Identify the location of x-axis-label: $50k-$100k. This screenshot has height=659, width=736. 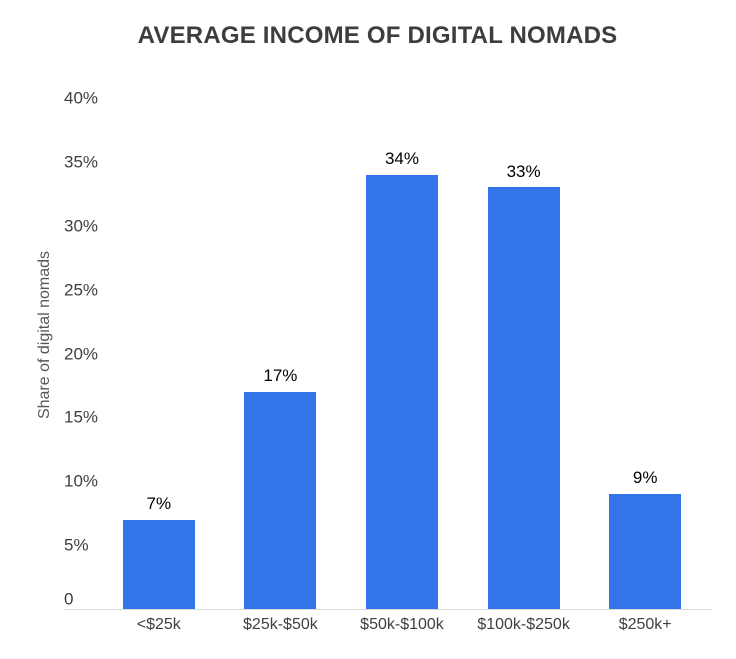
(402, 624).